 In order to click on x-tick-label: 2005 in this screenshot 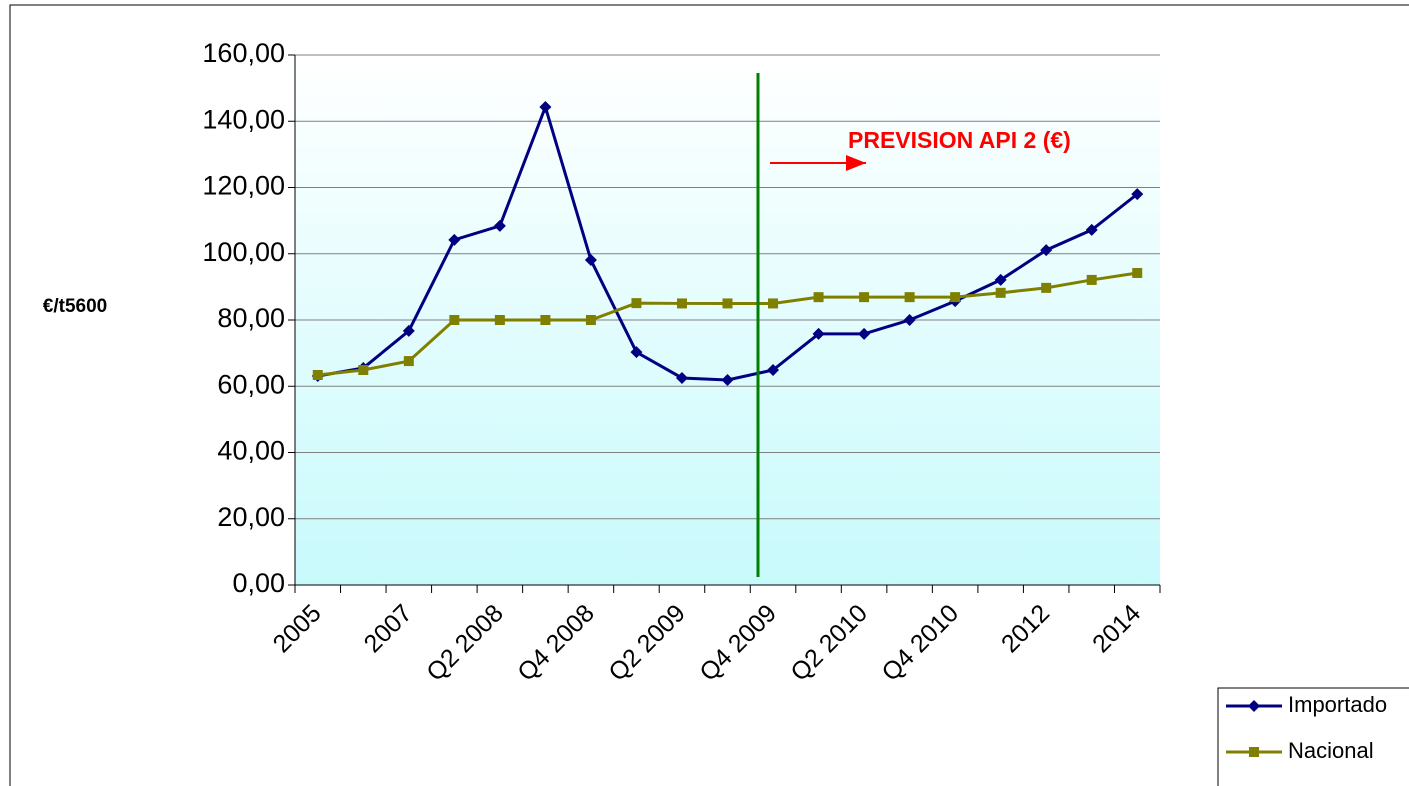, I will do `click(297, 628)`.